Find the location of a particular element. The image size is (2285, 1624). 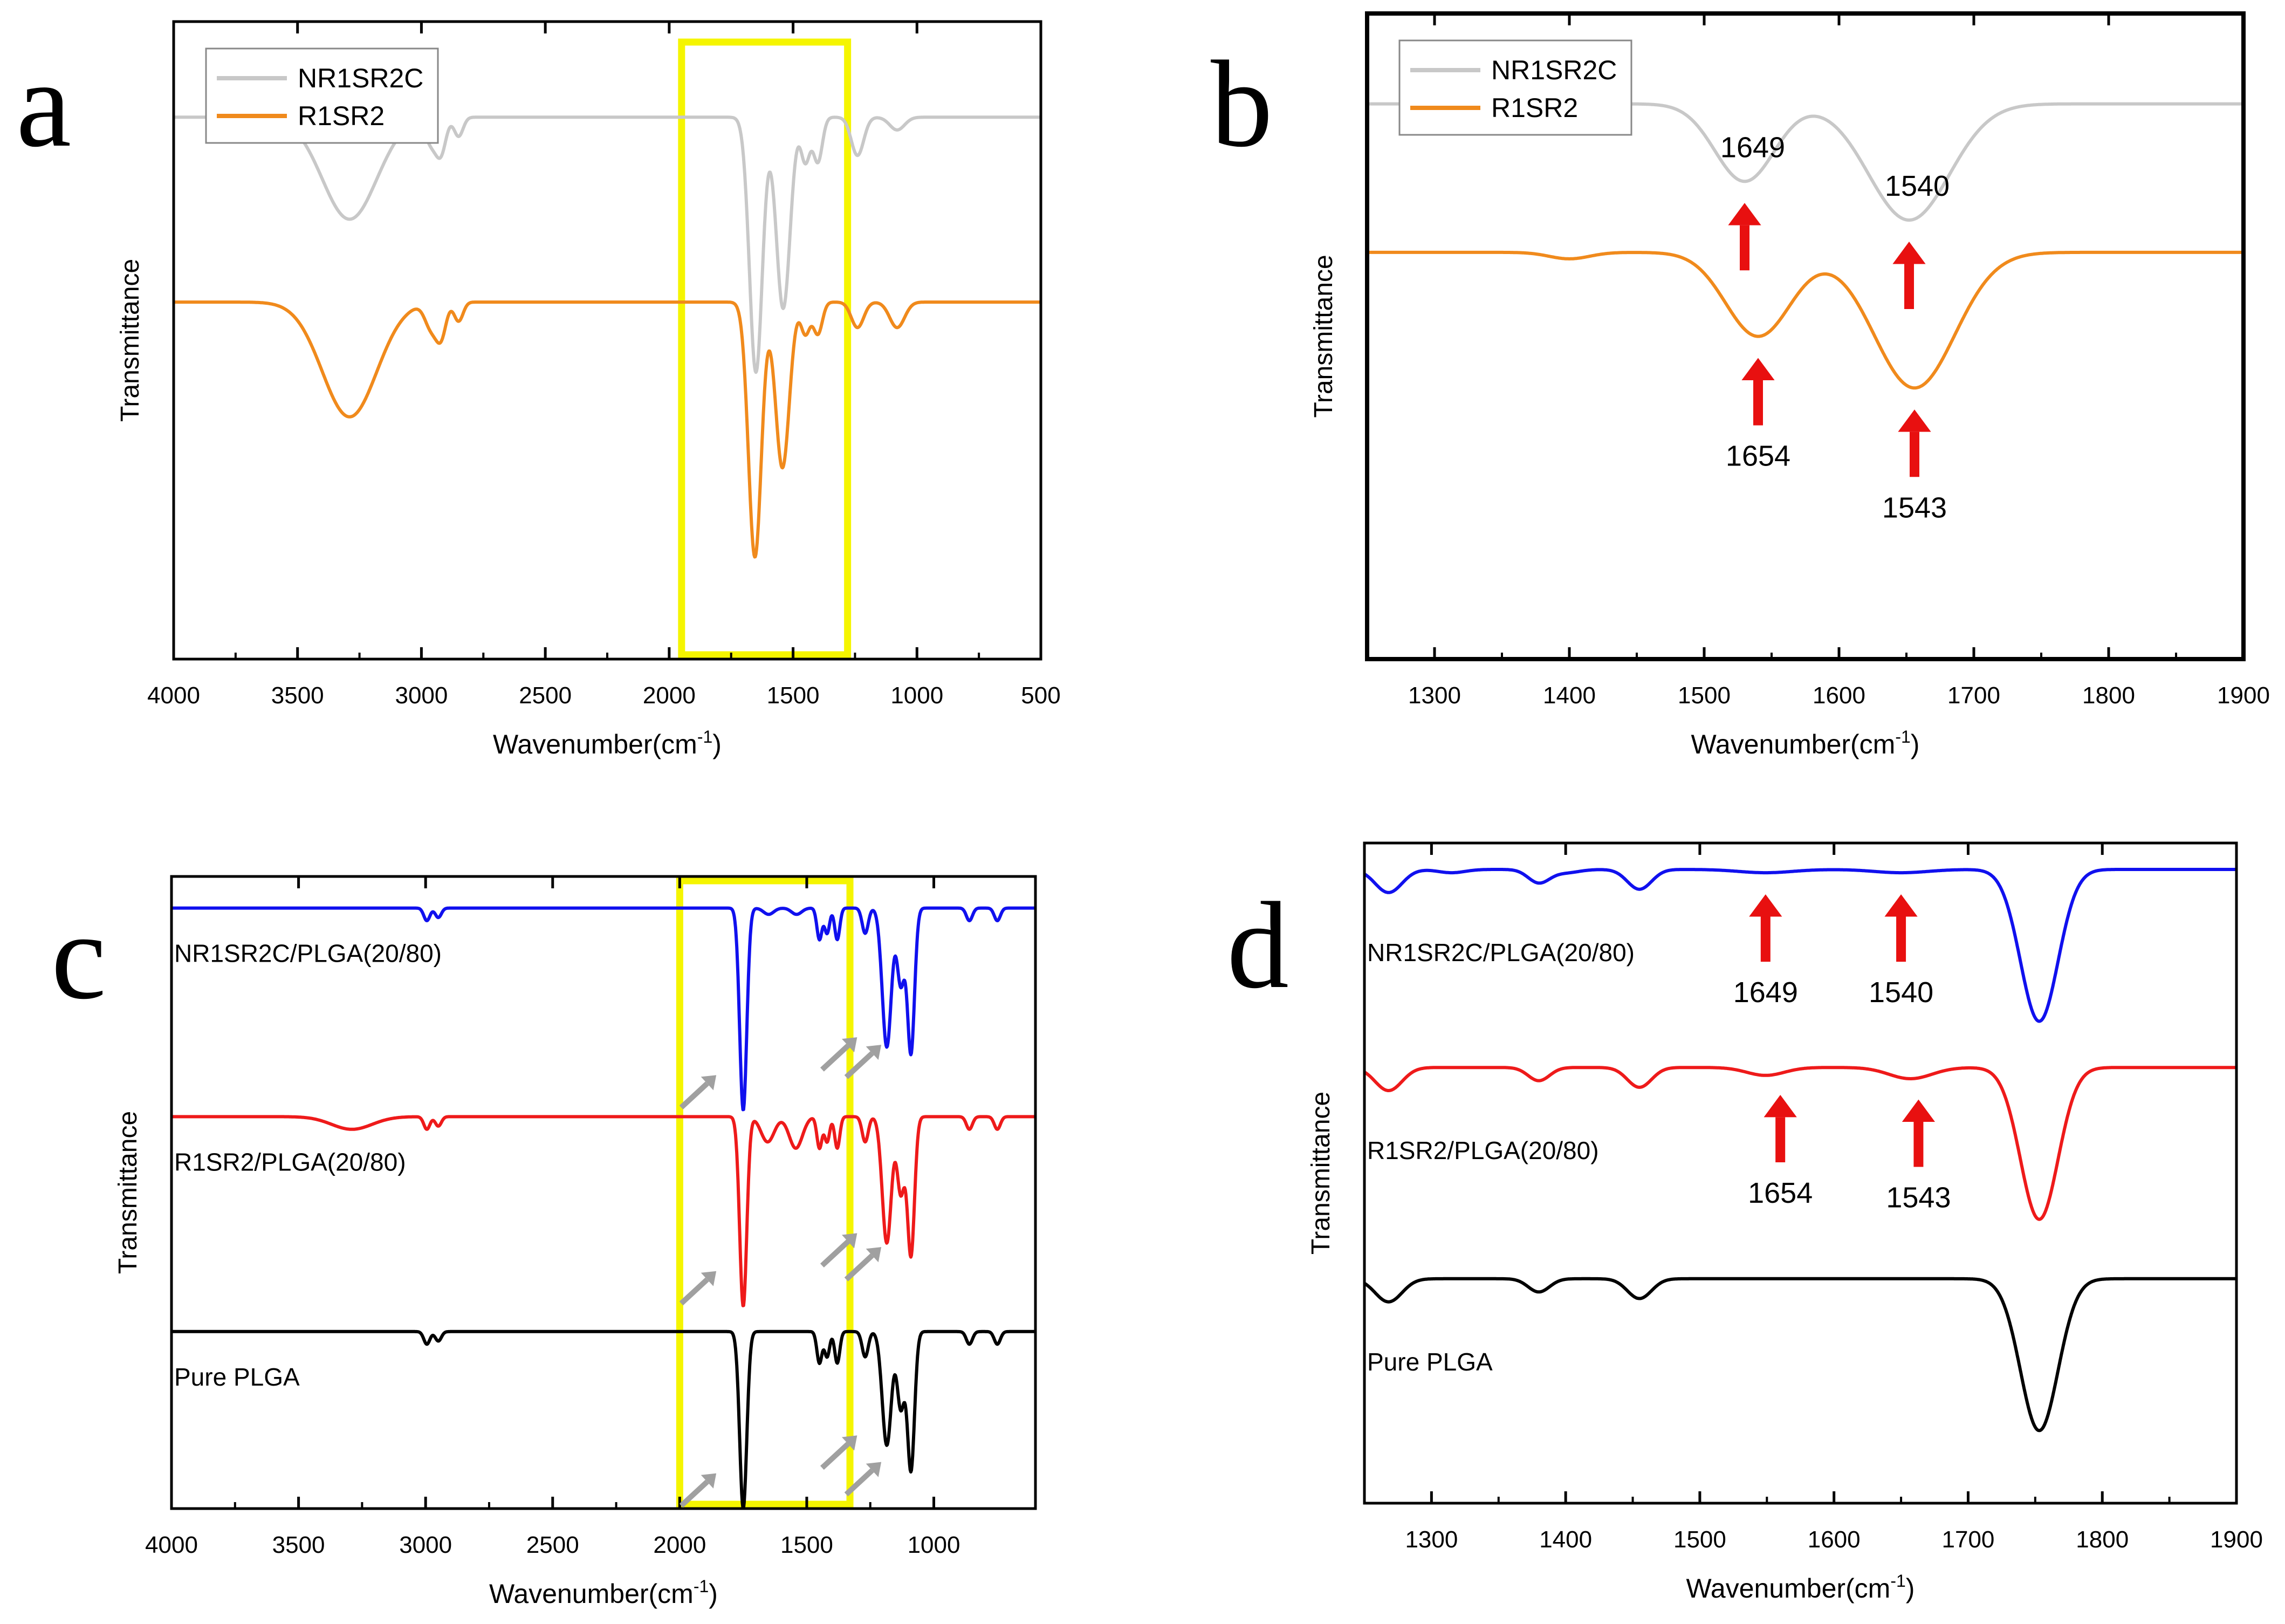

plot-frame is located at coordinates (603, 1192).